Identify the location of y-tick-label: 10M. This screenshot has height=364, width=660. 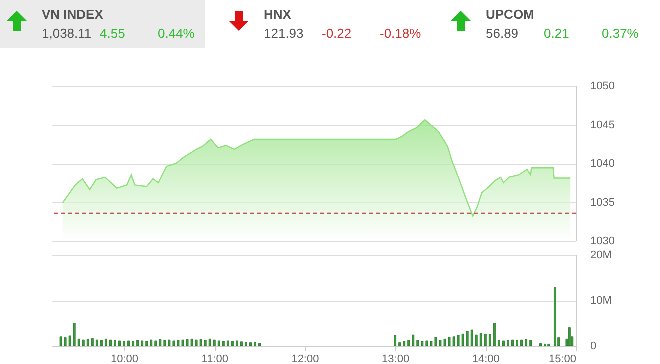
(601, 301).